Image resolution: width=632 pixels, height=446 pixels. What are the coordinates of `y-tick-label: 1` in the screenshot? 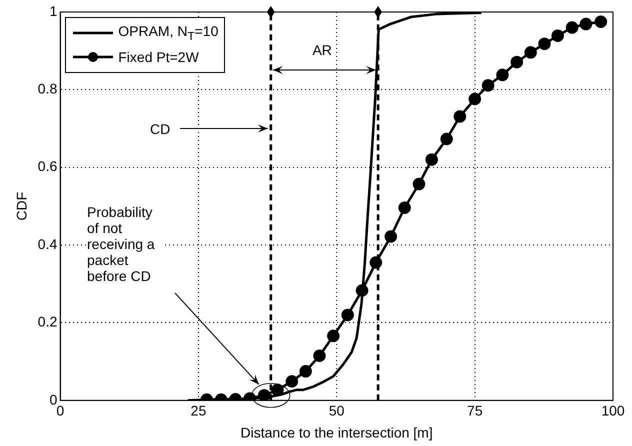 It's located at (53, 10).